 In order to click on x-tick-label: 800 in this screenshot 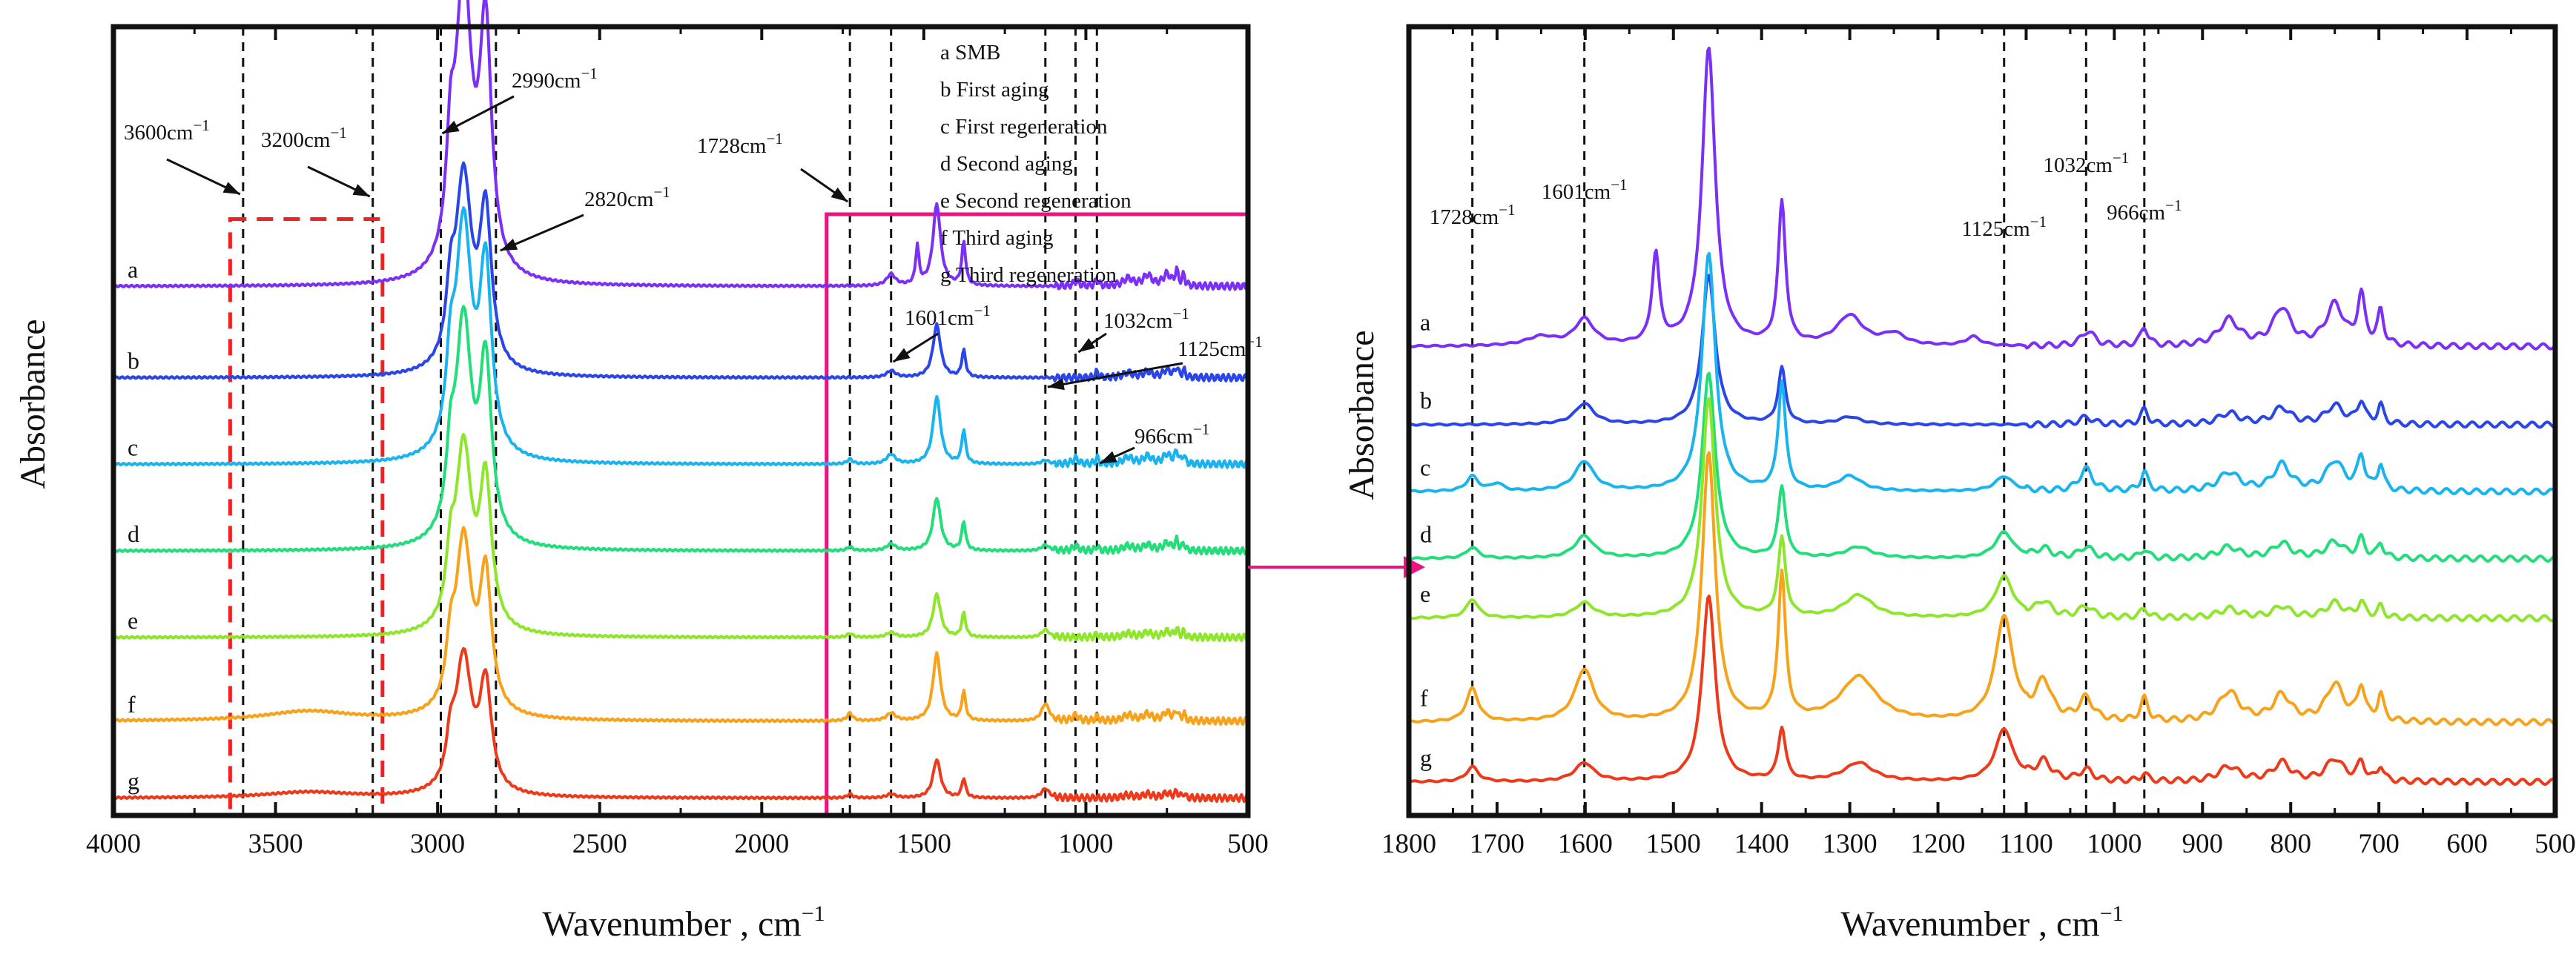, I will do `click(2290, 844)`.